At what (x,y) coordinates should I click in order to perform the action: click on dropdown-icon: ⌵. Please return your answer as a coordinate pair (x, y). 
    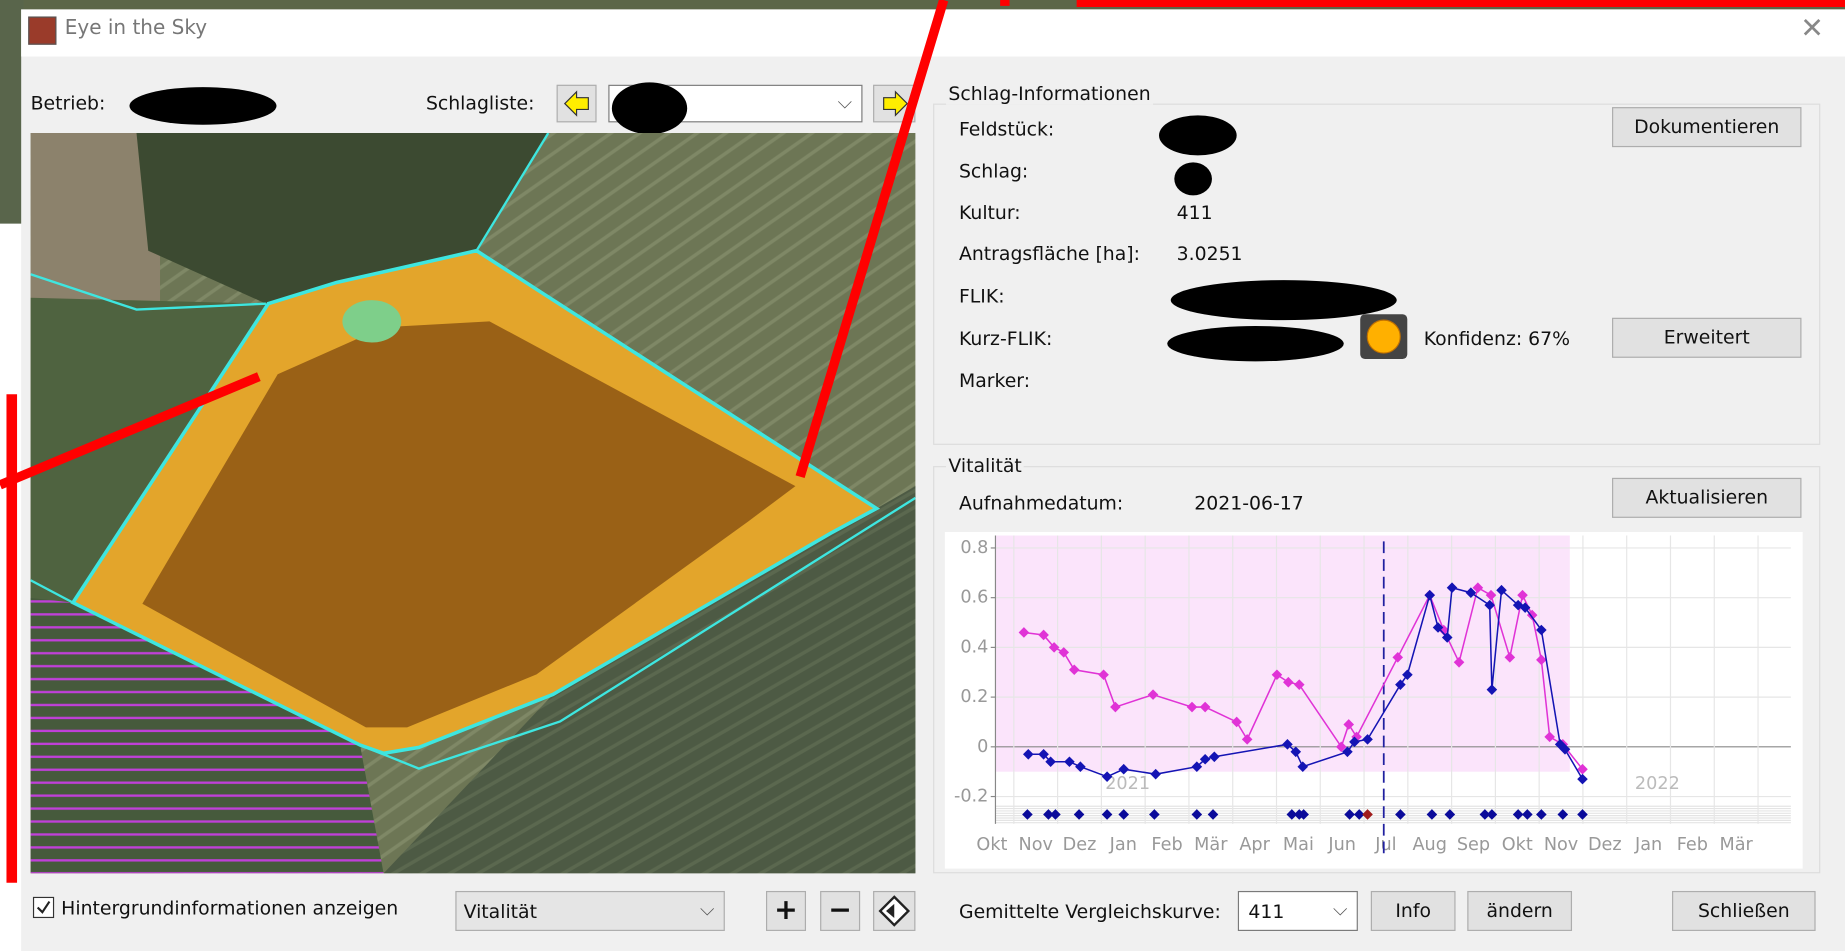
    Looking at the image, I should click on (707, 909).